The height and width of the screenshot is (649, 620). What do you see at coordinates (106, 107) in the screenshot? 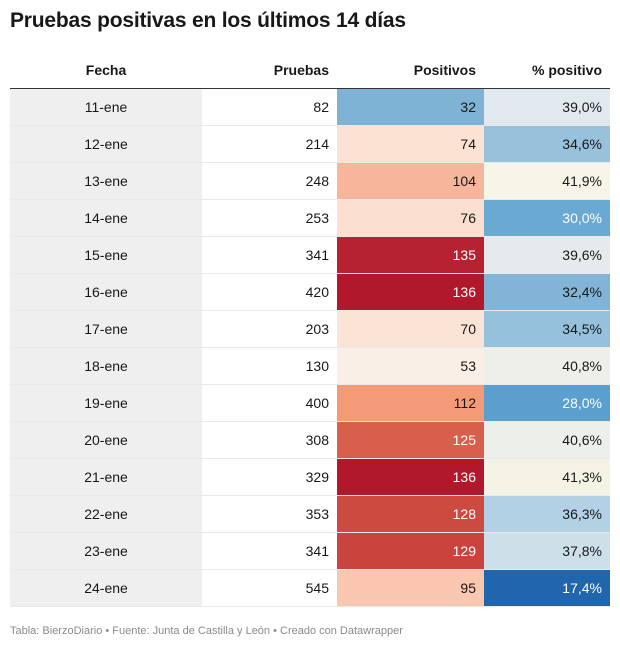
I see `cell-fecha: 11-ene` at bounding box center [106, 107].